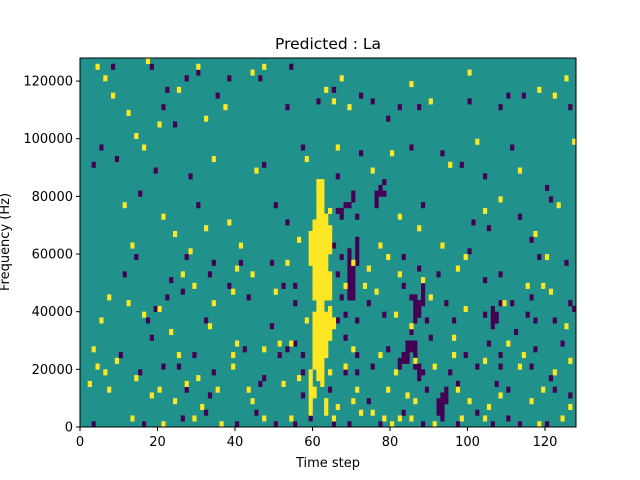 This screenshot has height=480, width=640. What do you see at coordinates (328, 44) in the screenshot?
I see `chart-title: Predicted : La` at bounding box center [328, 44].